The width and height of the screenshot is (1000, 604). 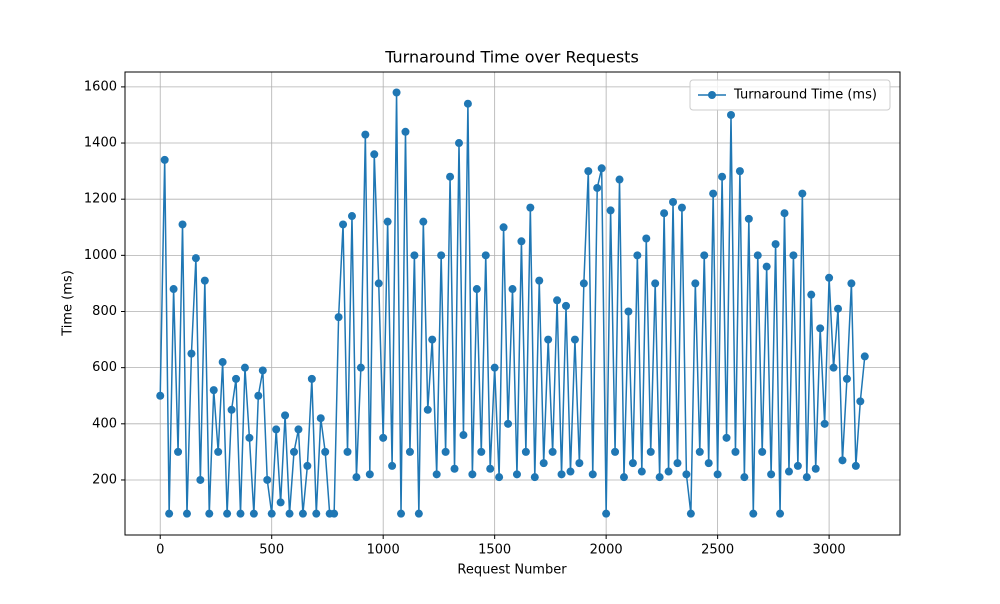 What do you see at coordinates (606, 550) in the screenshot?
I see `x-tick-label: 2000` at bounding box center [606, 550].